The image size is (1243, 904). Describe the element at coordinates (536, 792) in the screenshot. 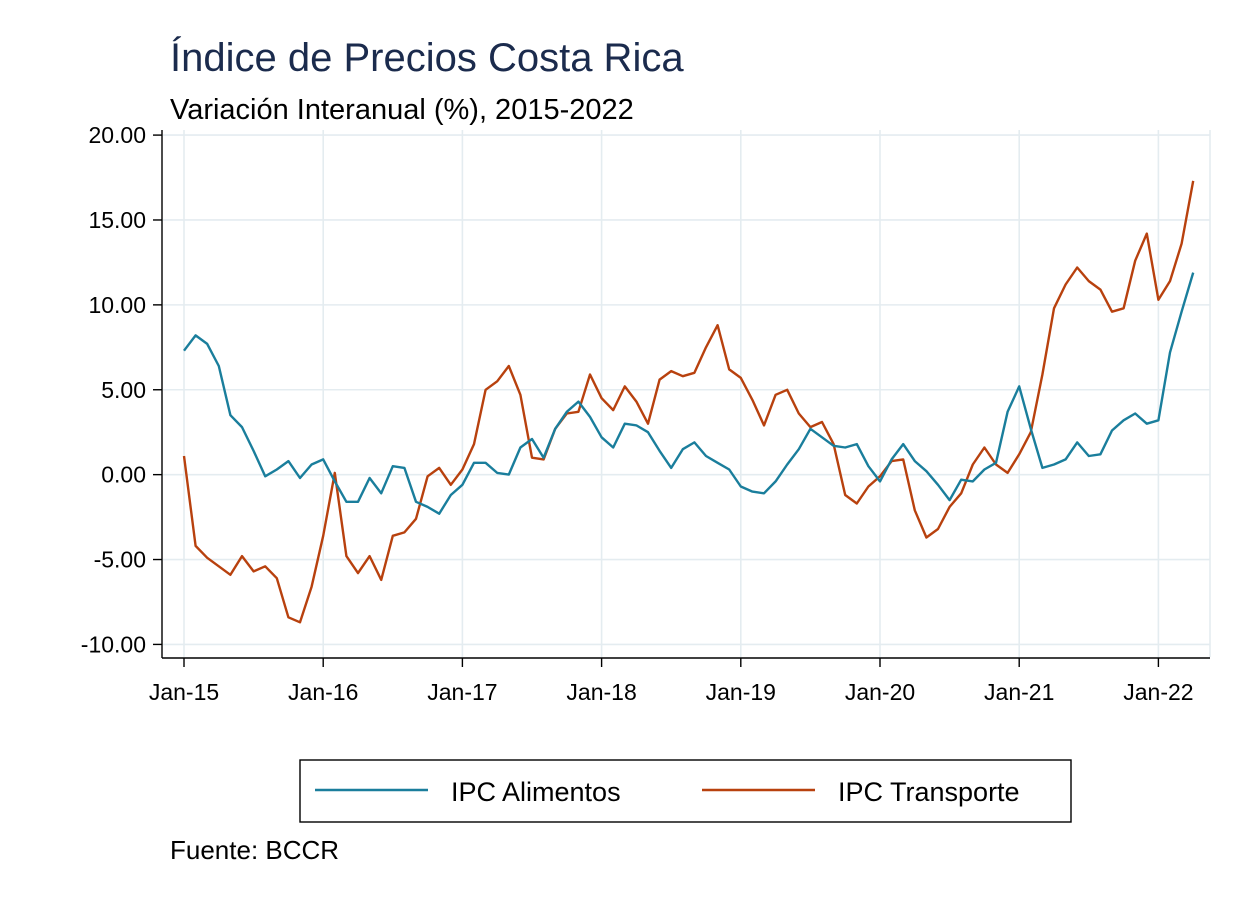

I see `legend-label-ipc-alimentos: IPC Alimentos` at that location.